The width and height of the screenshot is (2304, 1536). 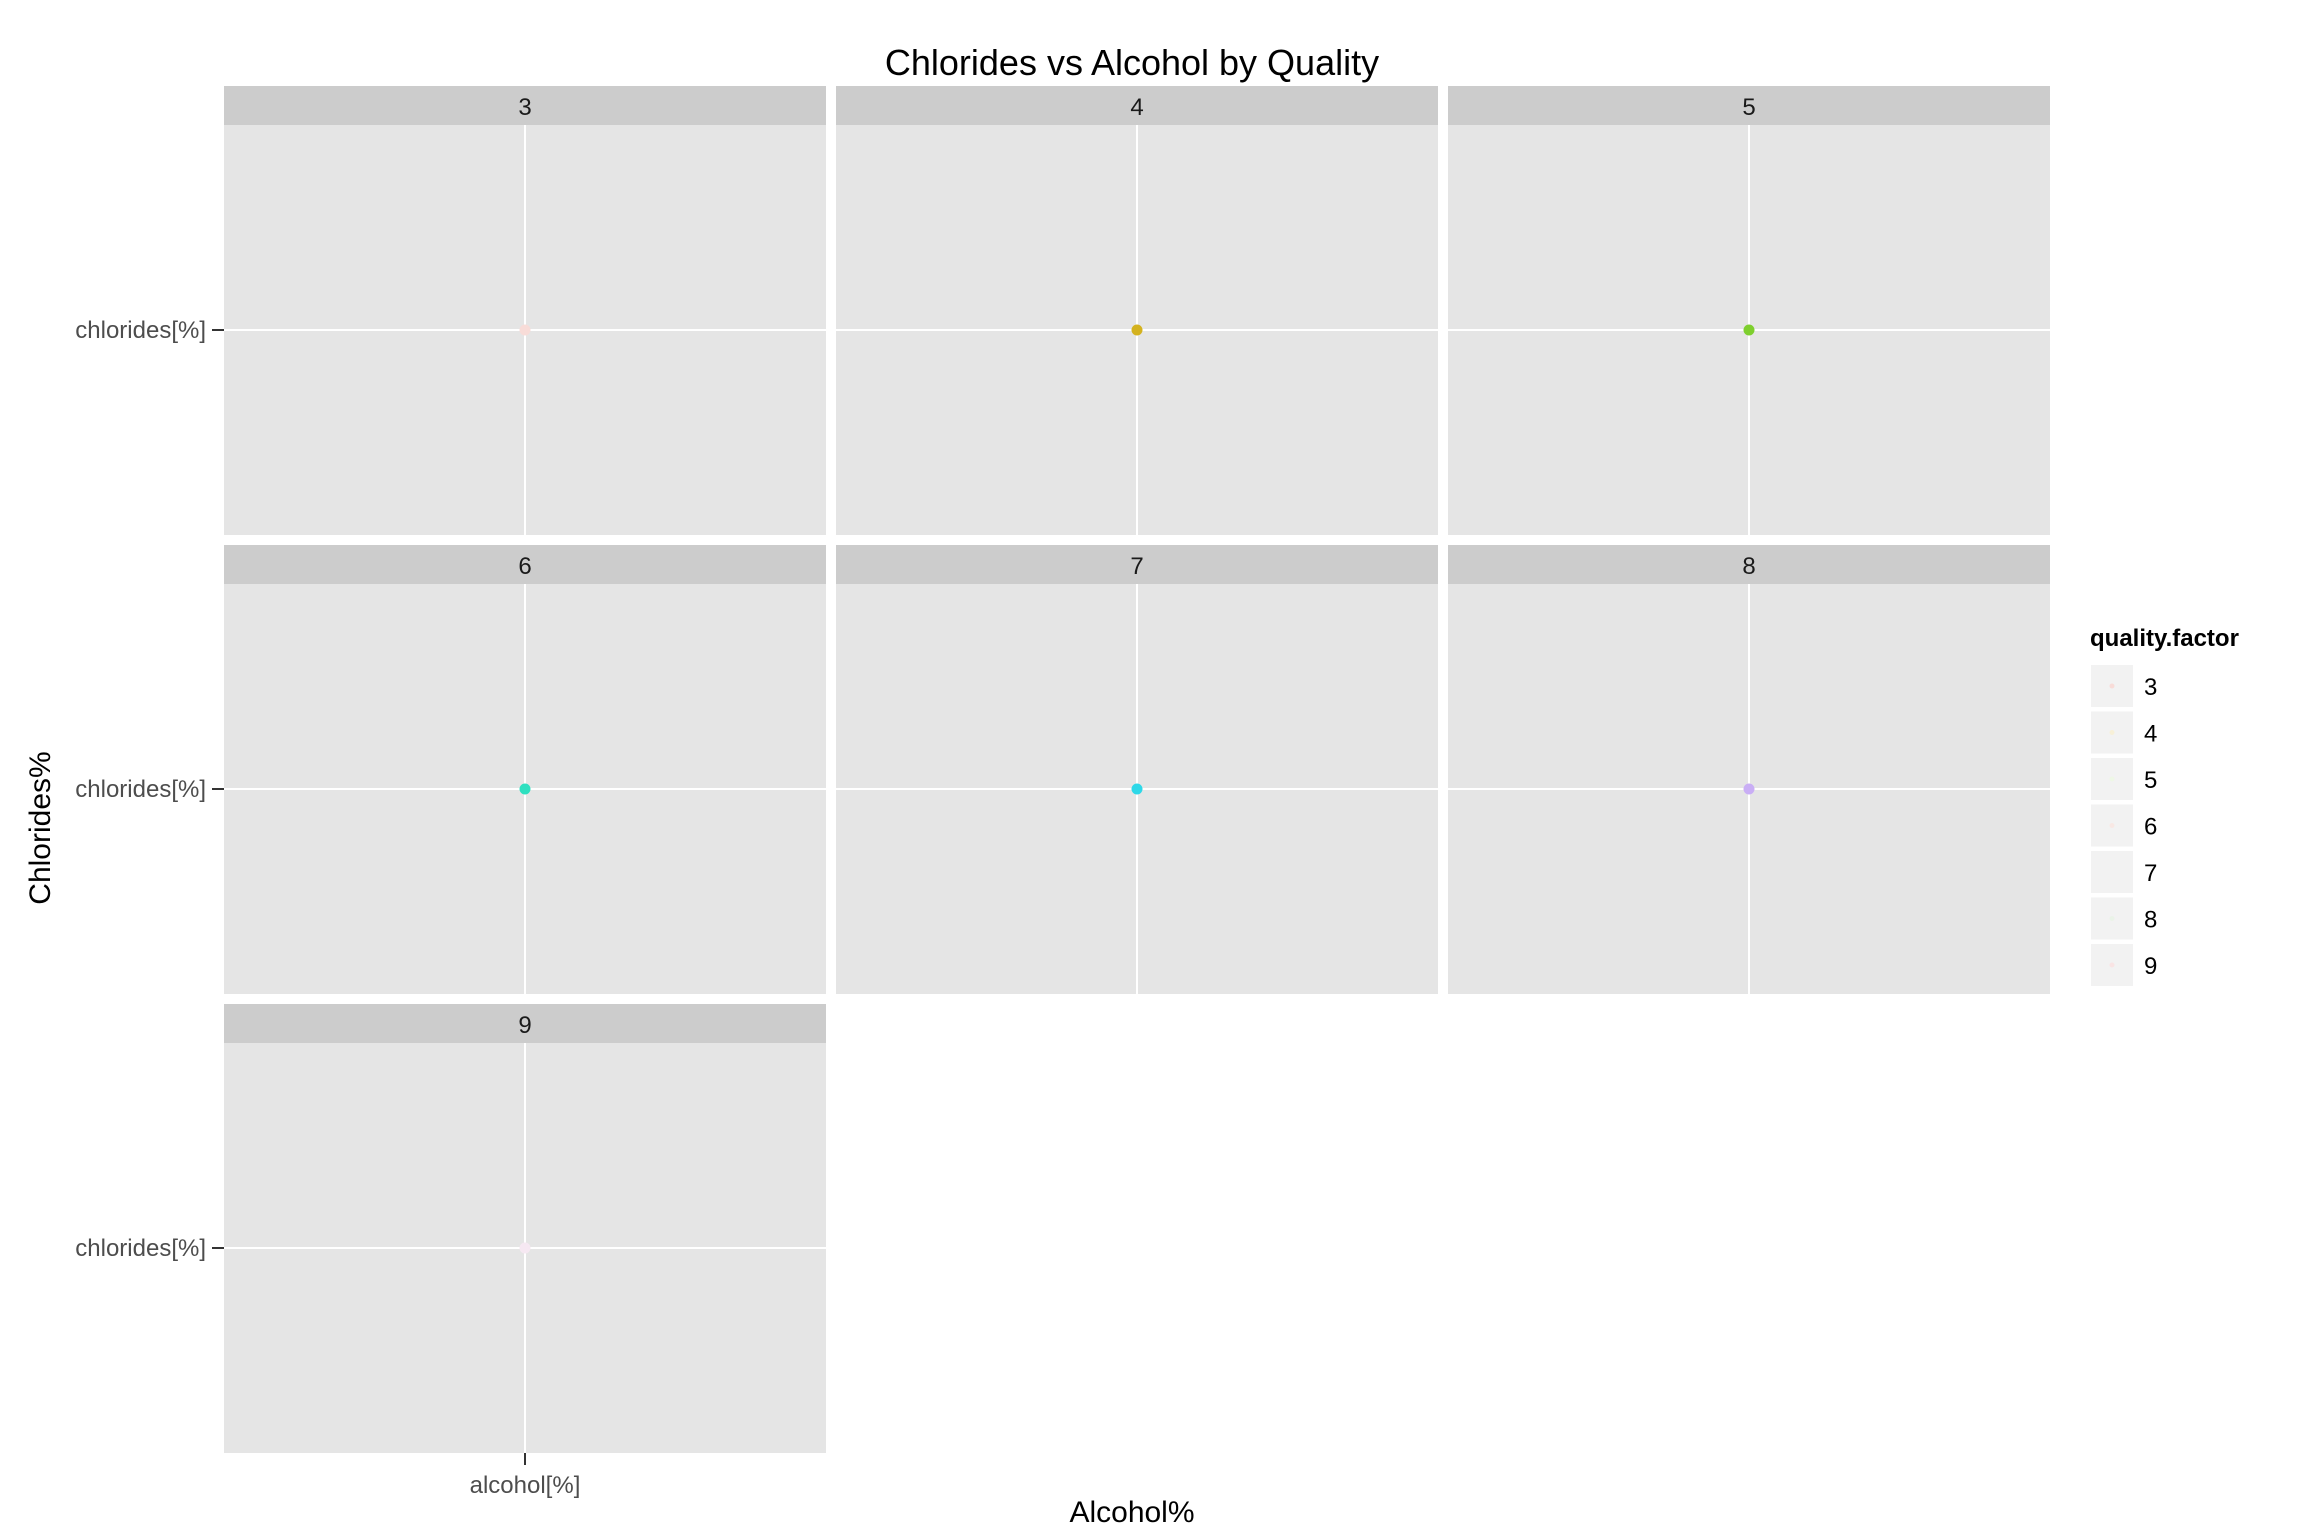 I want to click on facet-8: 8, so click(x=1749, y=769).